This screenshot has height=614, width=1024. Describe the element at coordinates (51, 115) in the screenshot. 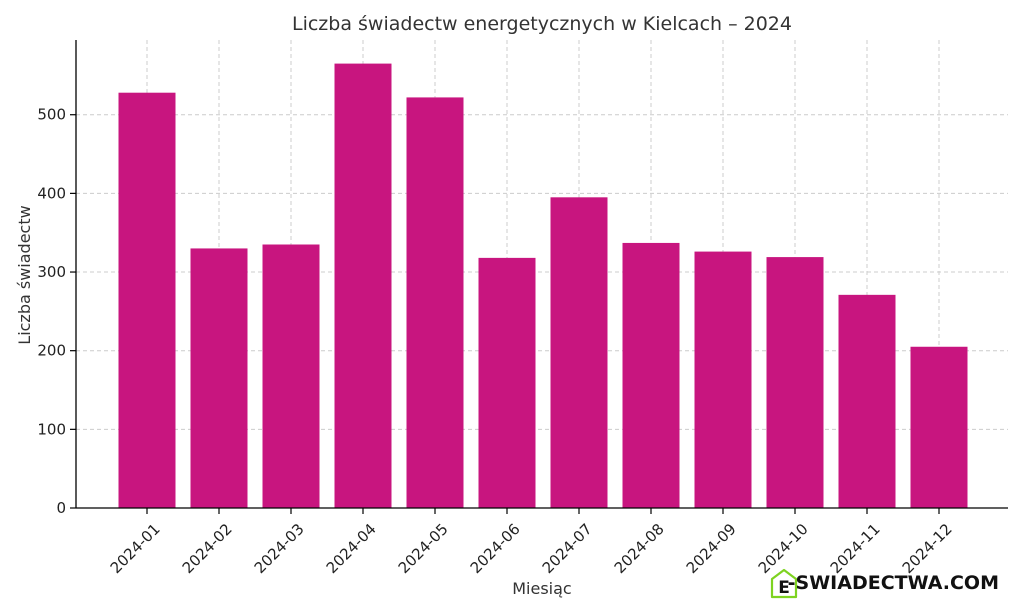

I see `y-tick-label: 500` at that location.